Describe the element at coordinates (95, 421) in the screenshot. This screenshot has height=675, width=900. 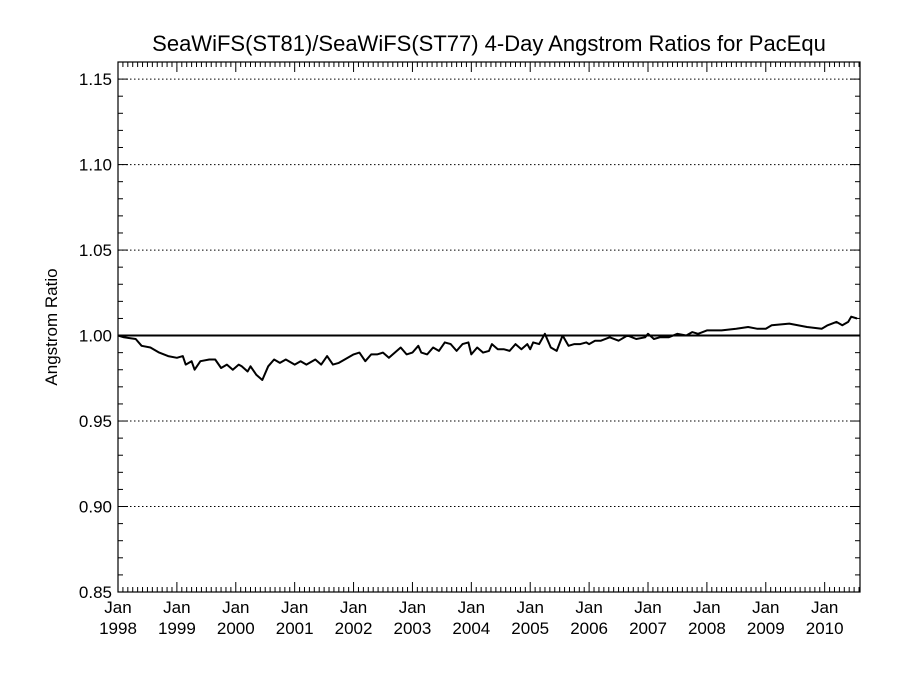
I see `y-tick-label: 0.95` at that location.